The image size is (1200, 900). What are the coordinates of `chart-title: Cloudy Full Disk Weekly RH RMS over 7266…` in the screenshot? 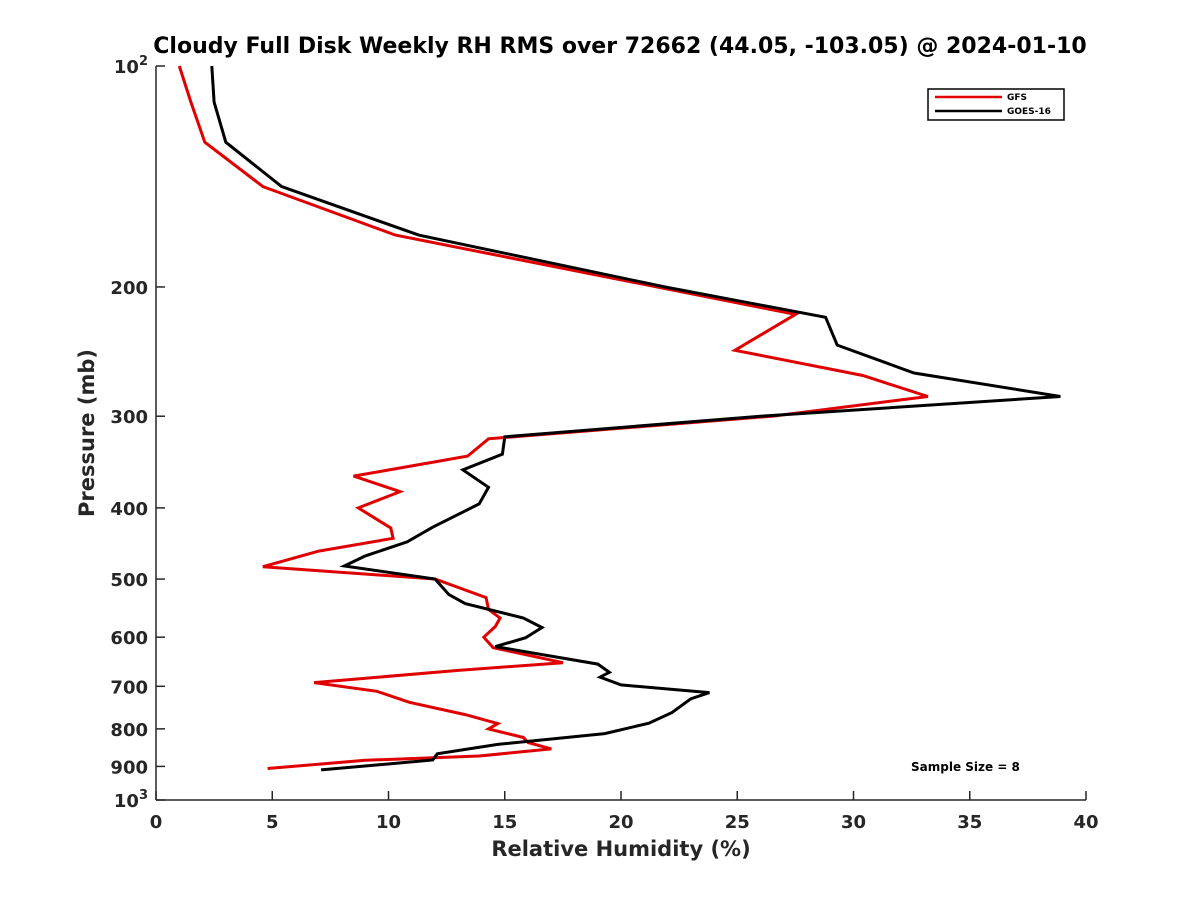 It's located at (619, 46).